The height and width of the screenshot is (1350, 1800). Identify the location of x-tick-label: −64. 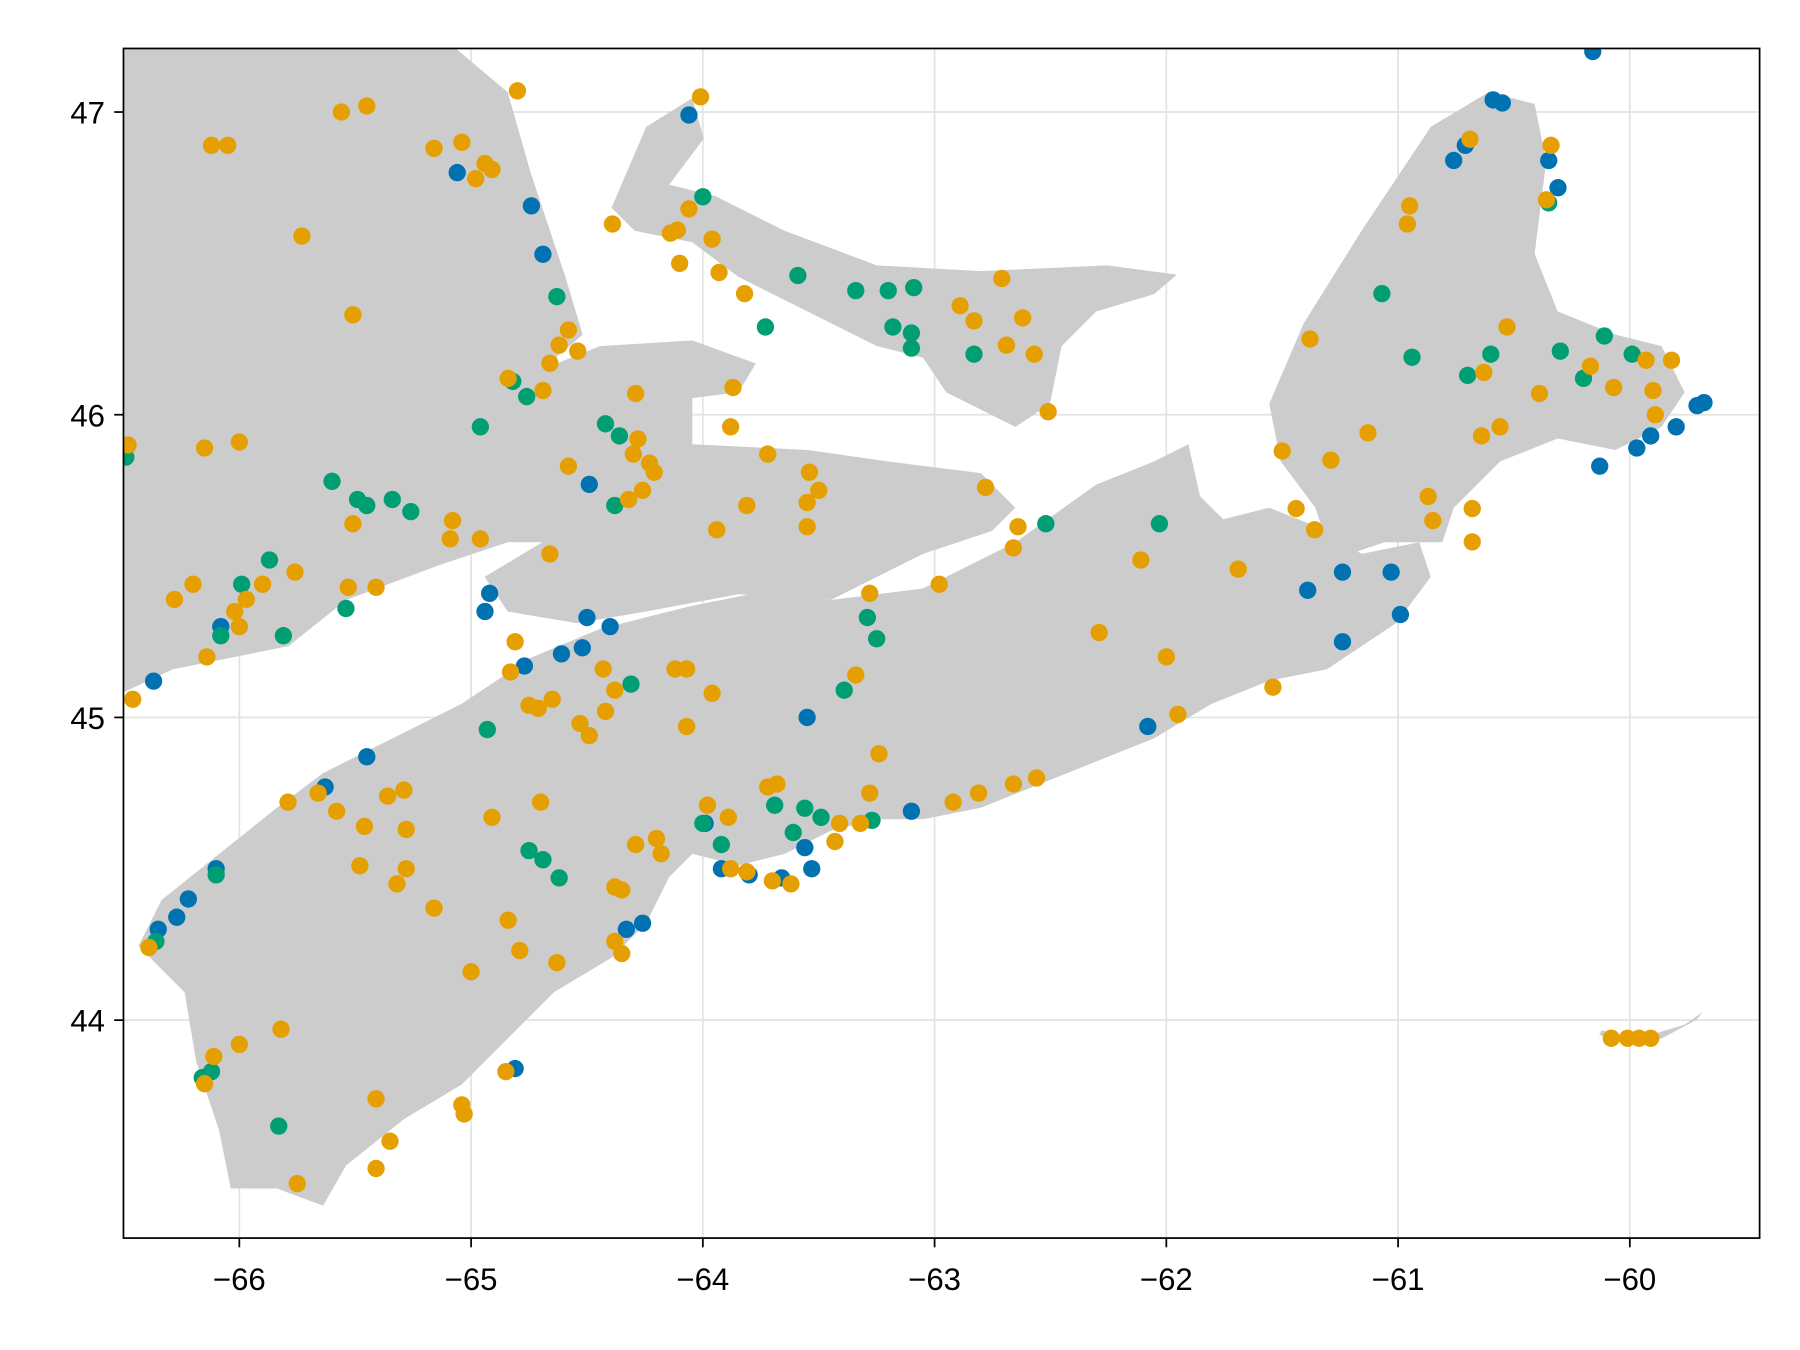
(702, 1279).